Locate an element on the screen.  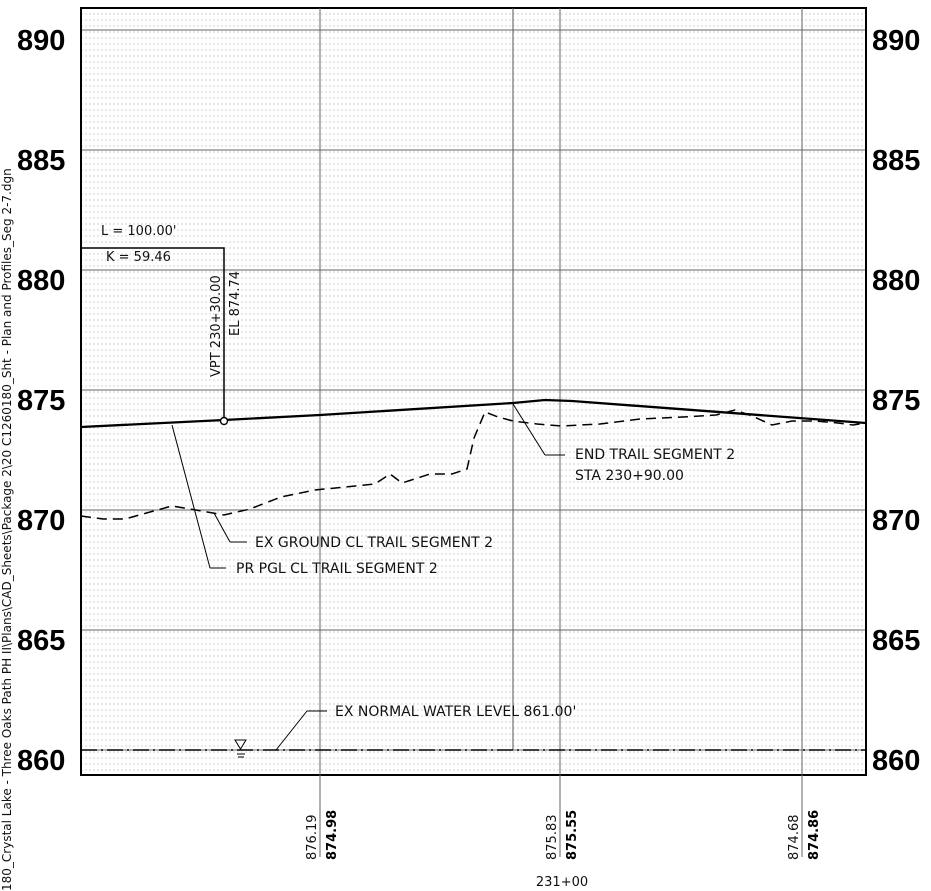
water-level-label: EX NORMAL WATER LEVEL 861.00' is located at coordinates (455, 712).